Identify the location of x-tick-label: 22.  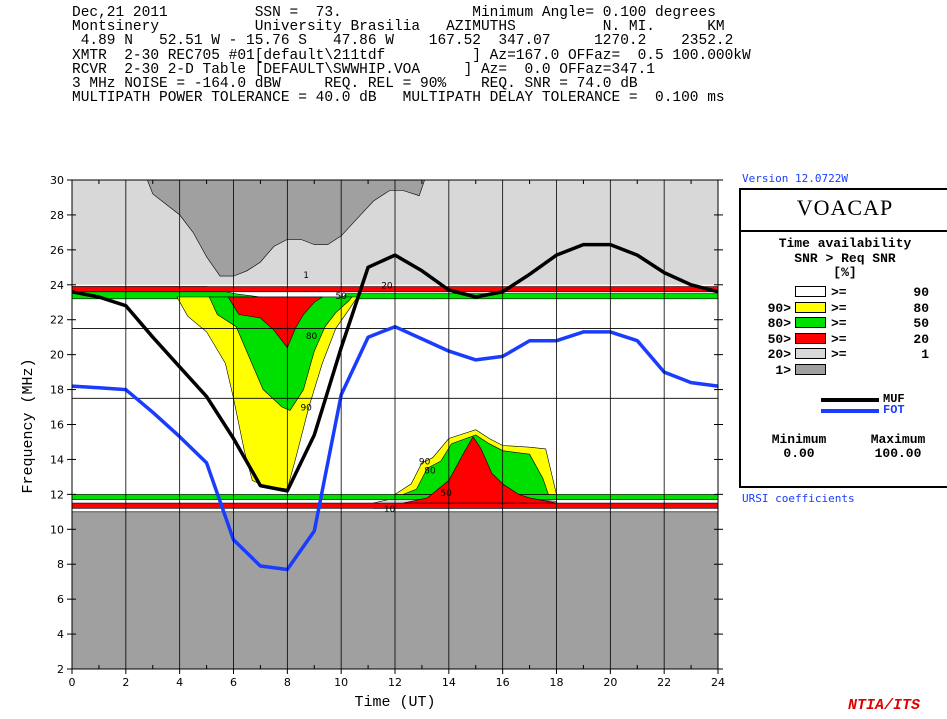
(664, 682).